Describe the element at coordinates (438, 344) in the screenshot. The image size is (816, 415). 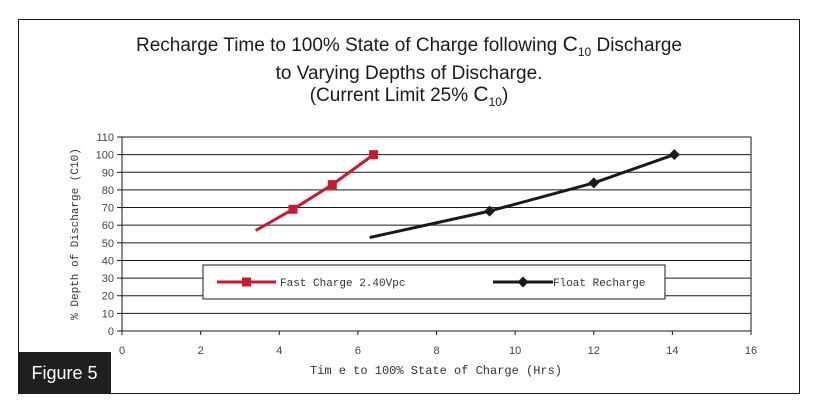
I see `x-axis-ticks: 0 2 4 6 8 10 12 14 16` at that location.